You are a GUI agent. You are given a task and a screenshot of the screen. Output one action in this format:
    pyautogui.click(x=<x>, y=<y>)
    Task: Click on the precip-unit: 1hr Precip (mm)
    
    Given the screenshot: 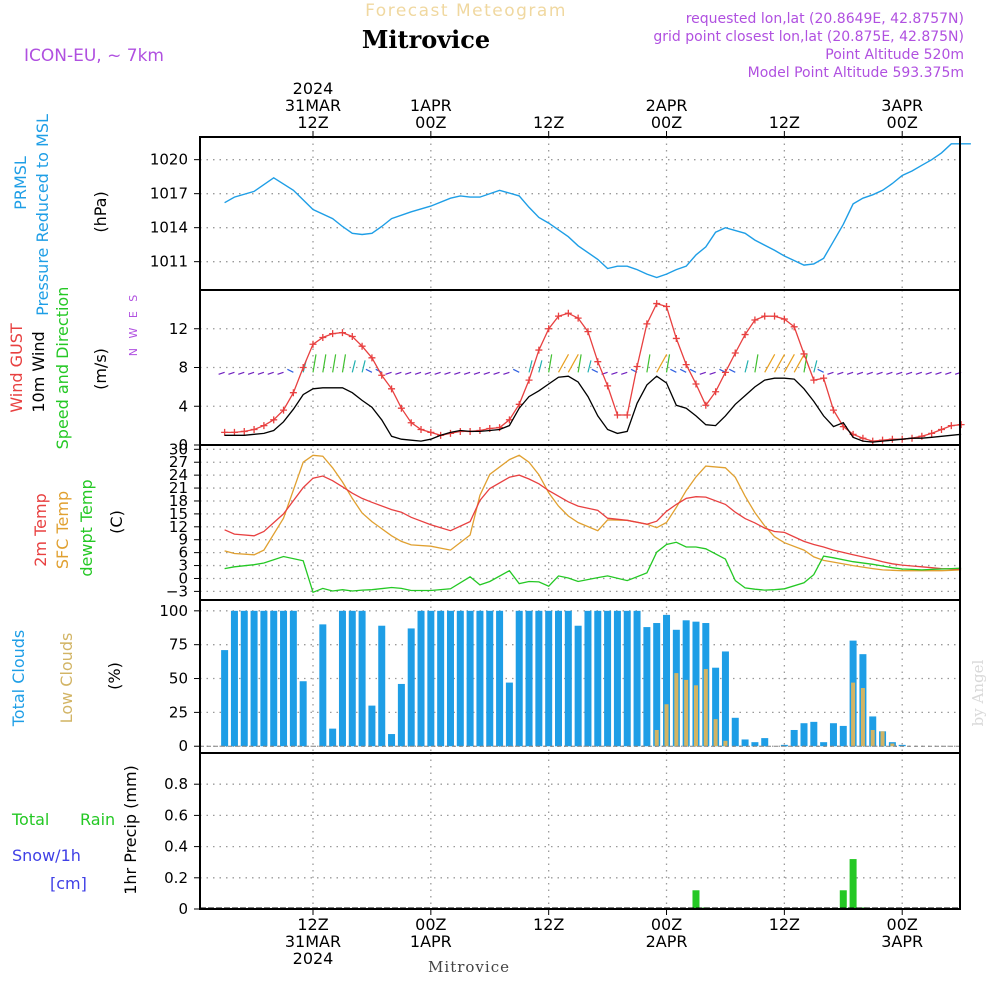 What is the action you would take?
    pyautogui.click(x=130, y=830)
    